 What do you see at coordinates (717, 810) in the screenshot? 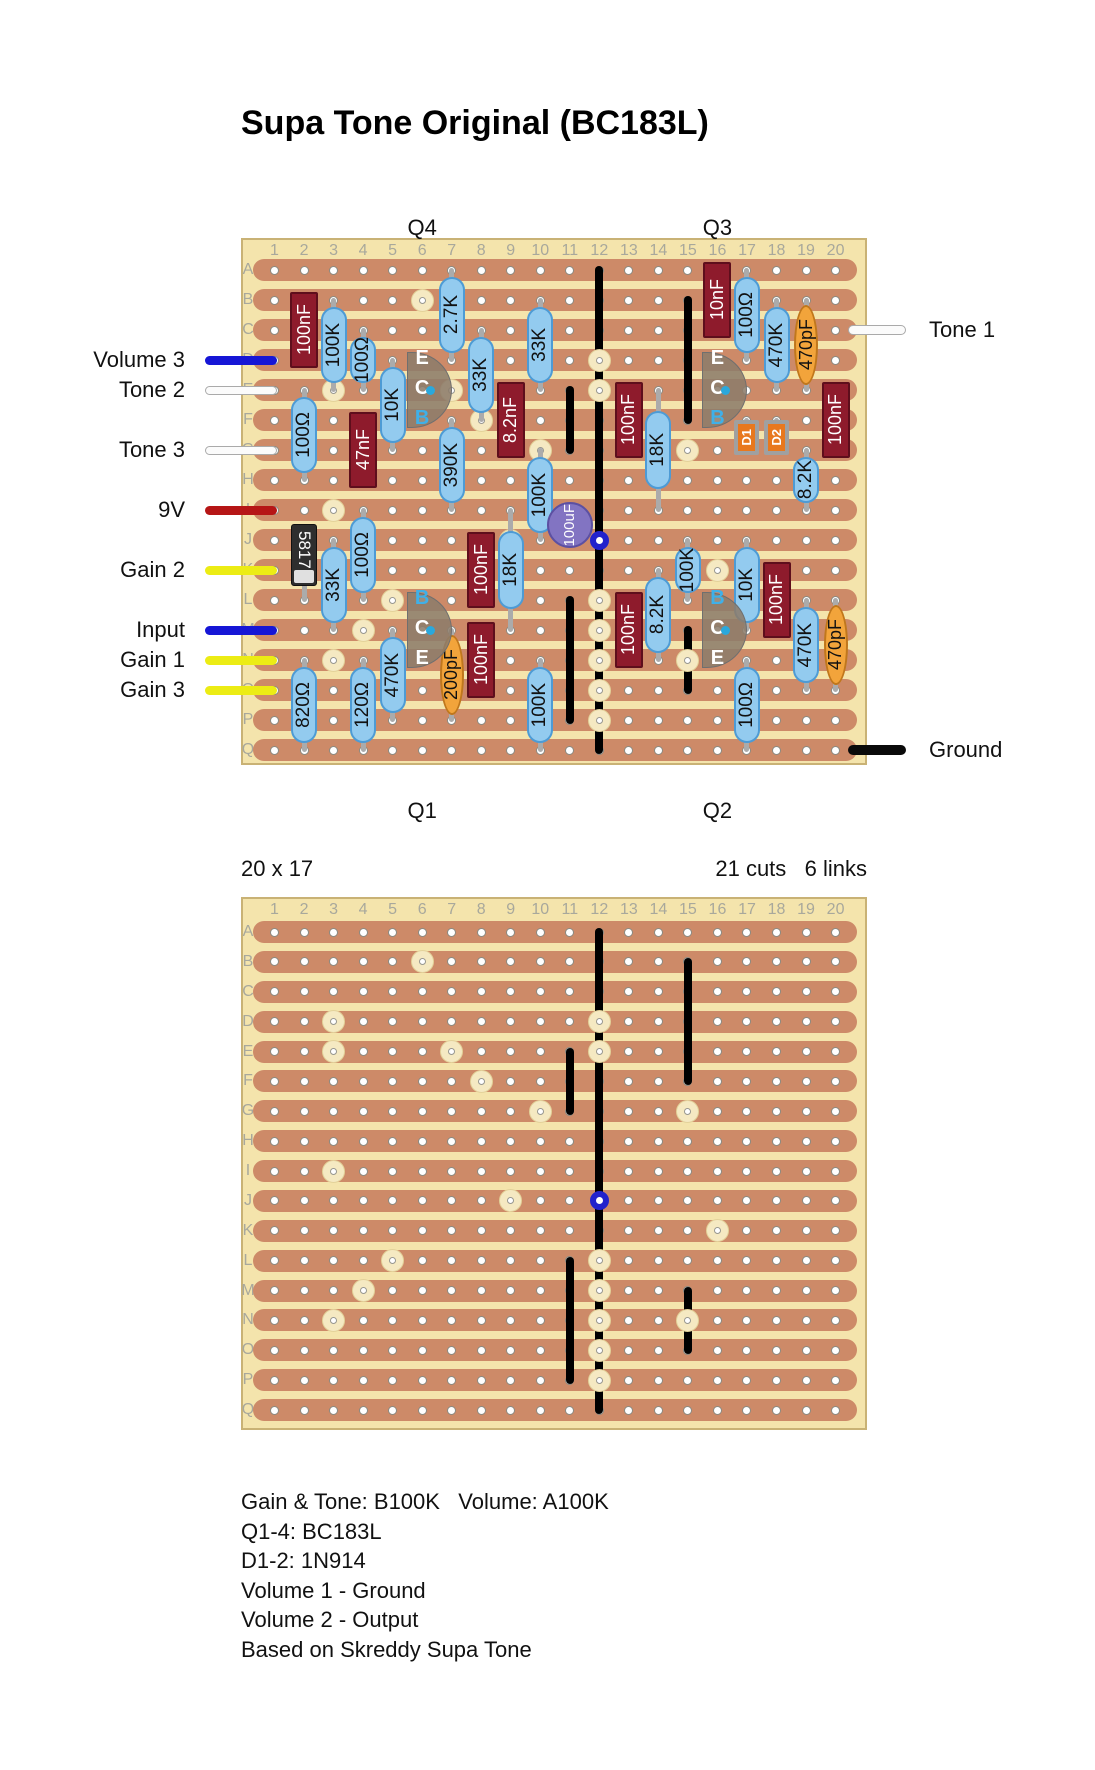
I see `transistor-designator: Q2` at bounding box center [717, 810].